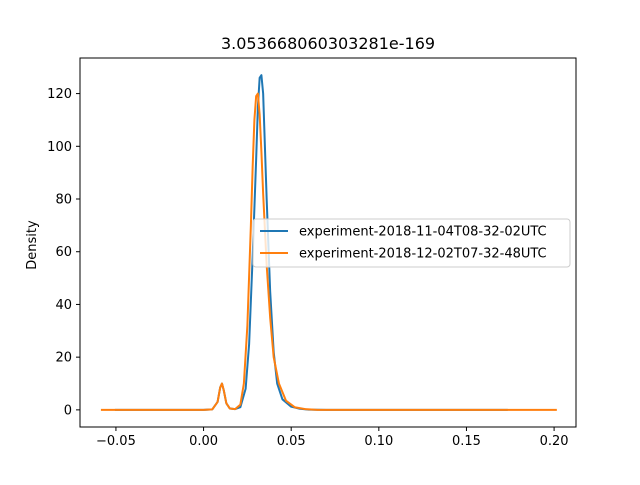 This screenshot has height=485, width=640. What do you see at coordinates (59, 94) in the screenshot?
I see `y-tick-label: 120` at bounding box center [59, 94].